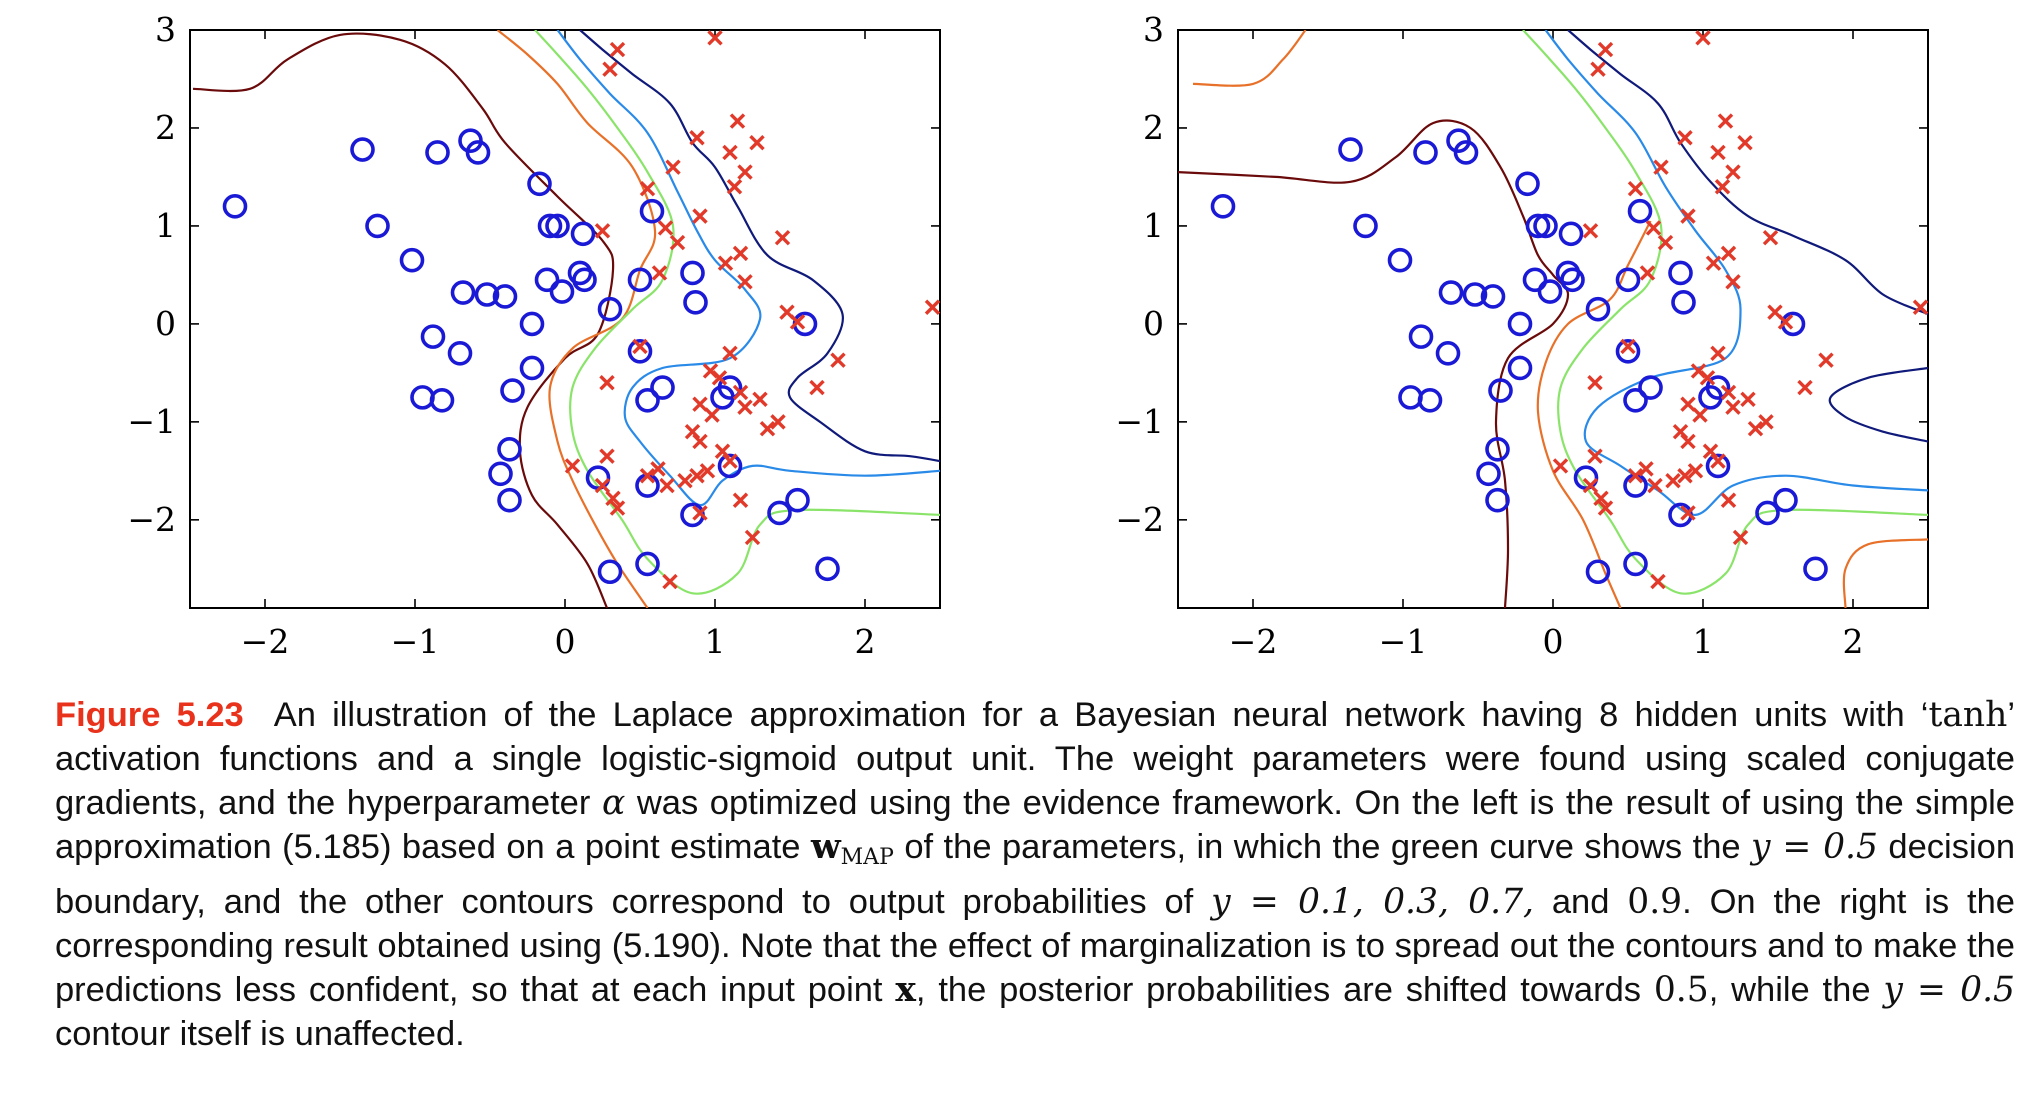  I want to click on y-tick-label: −2, so click(151, 519).